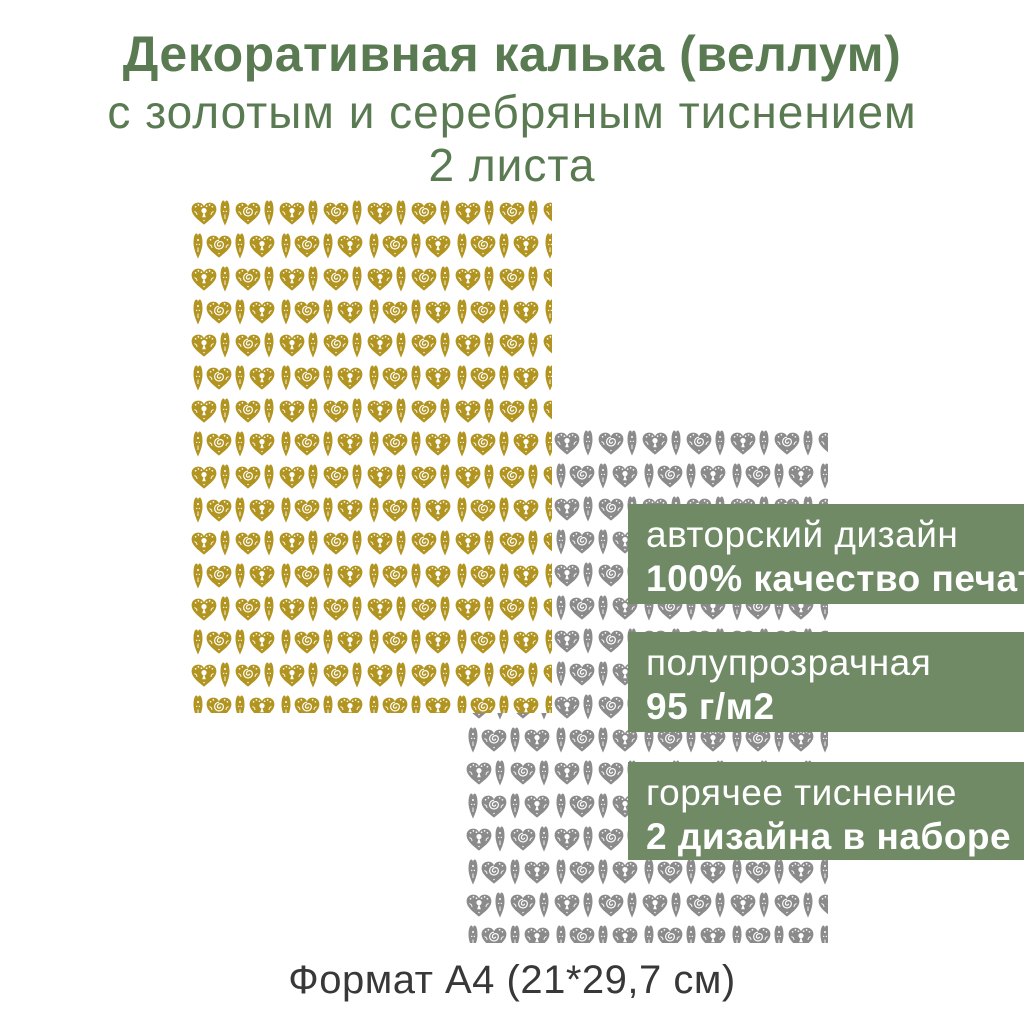  I want to click on feature-badge-design: авторский дизайн 100% качество печати, so click(826, 554).